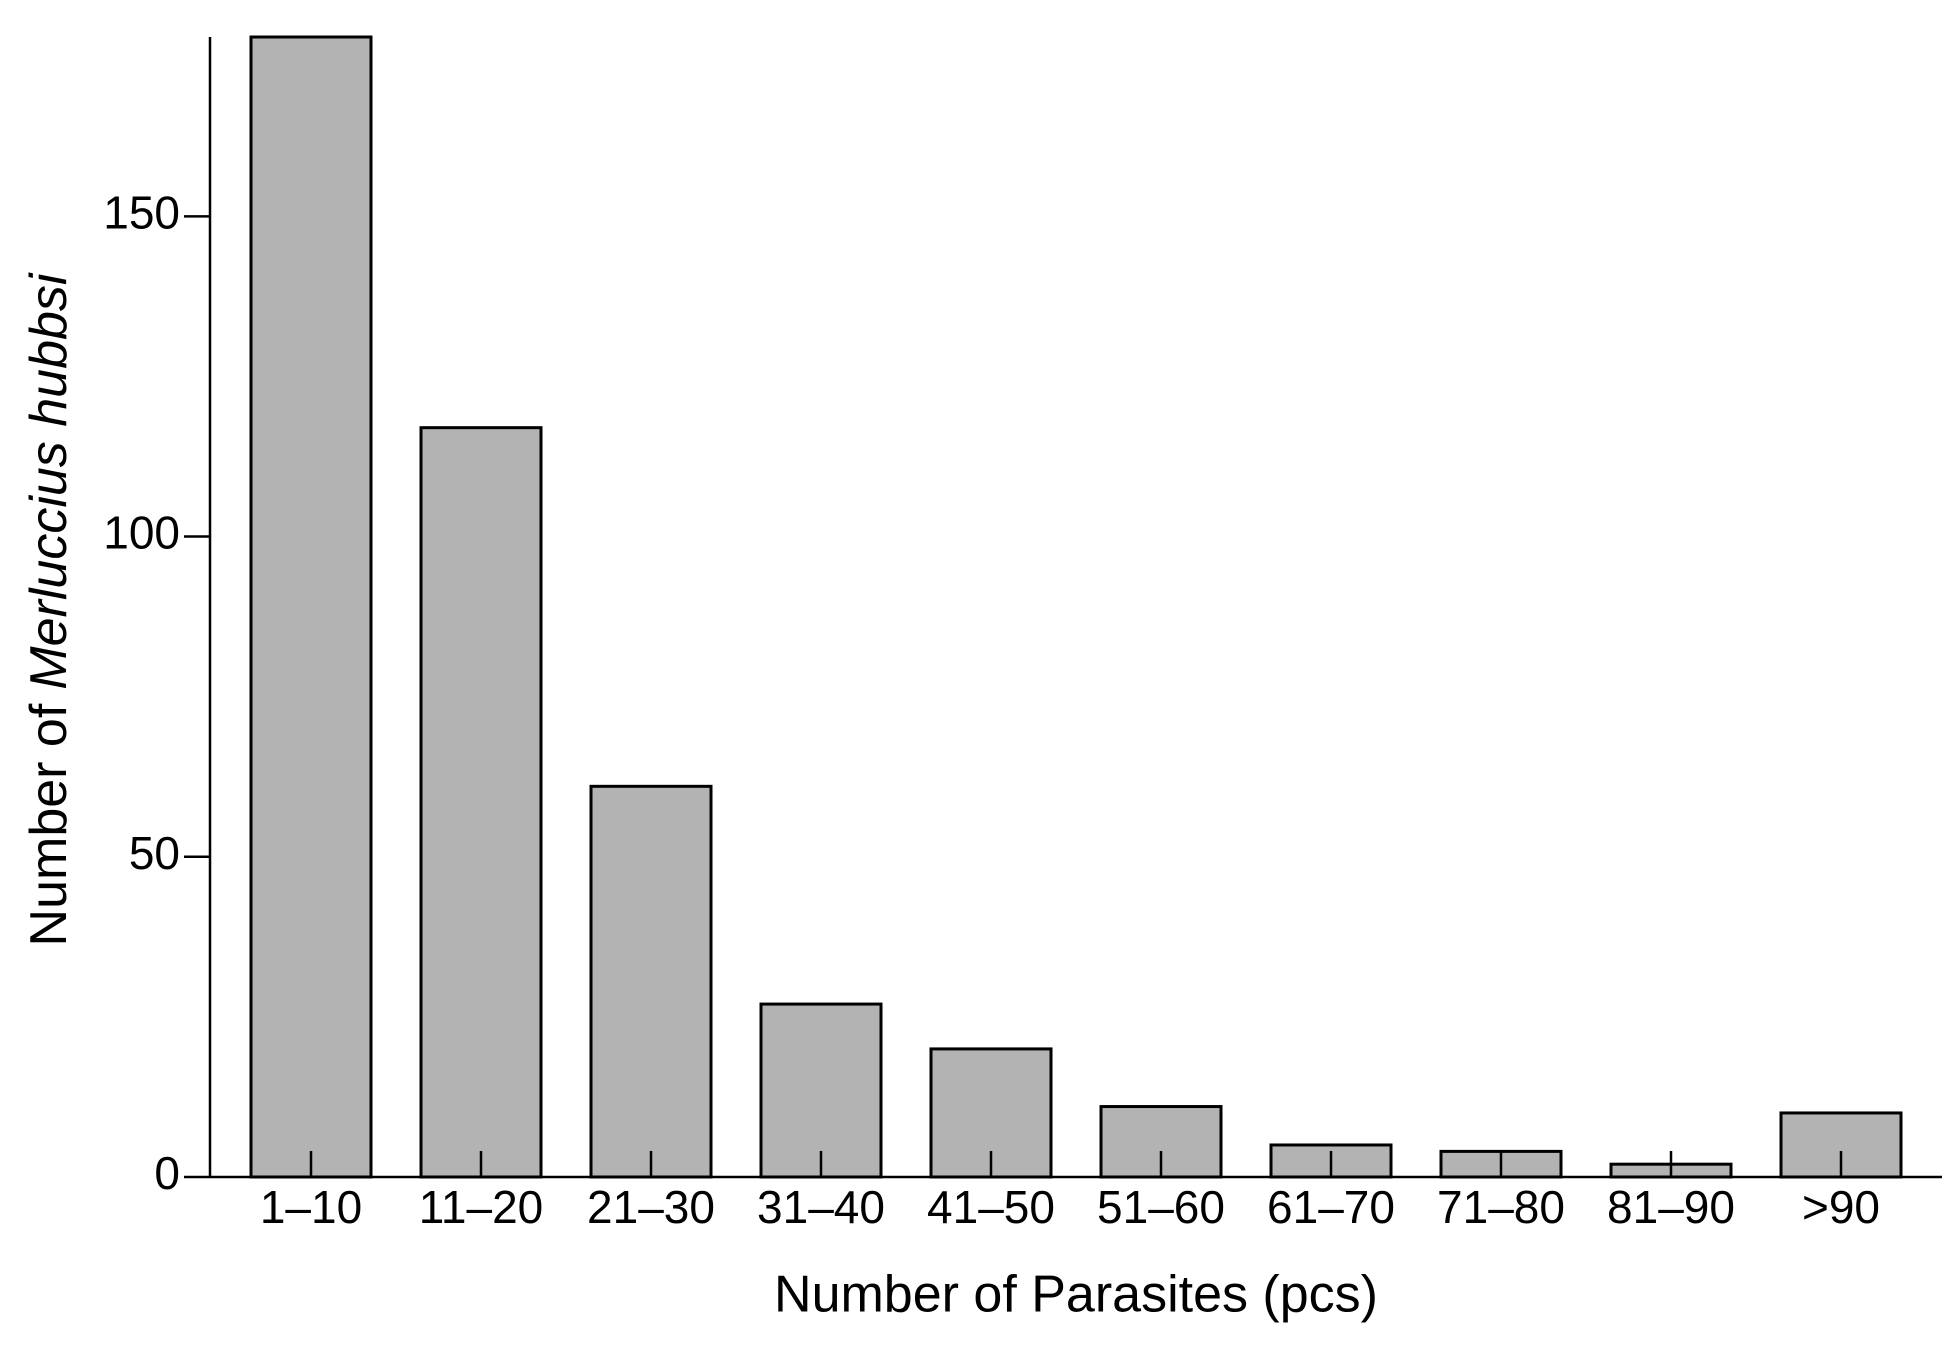 The height and width of the screenshot is (1348, 1959). I want to click on x-tick-label: 81–90, so click(1671, 1207).